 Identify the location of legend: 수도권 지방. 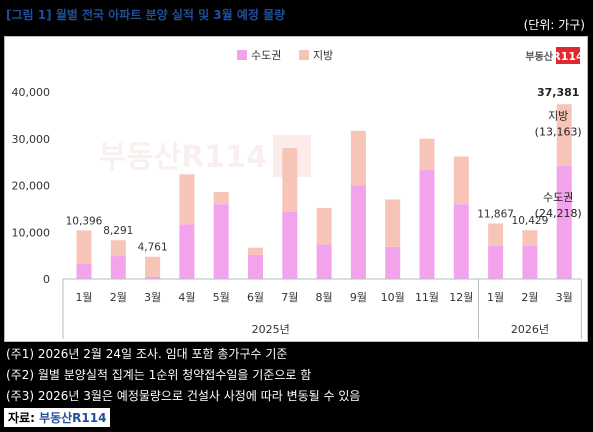
(285, 55).